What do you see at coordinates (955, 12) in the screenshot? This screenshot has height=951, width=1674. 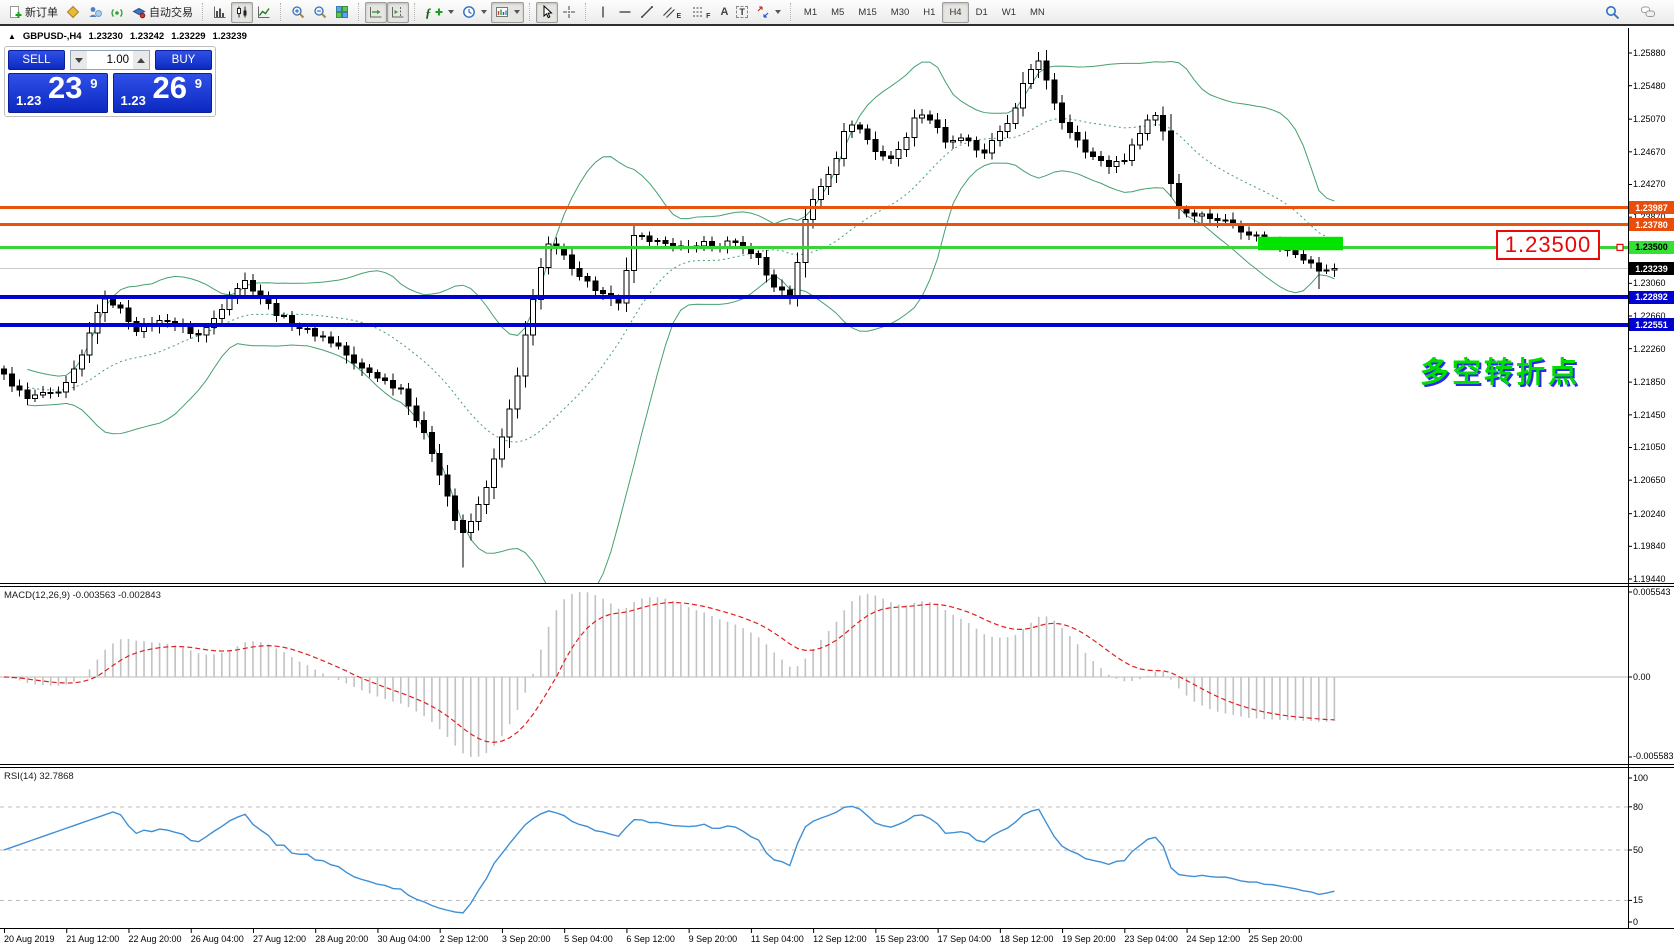 I see `timeframe-h4-button: H4` at bounding box center [955, 12].